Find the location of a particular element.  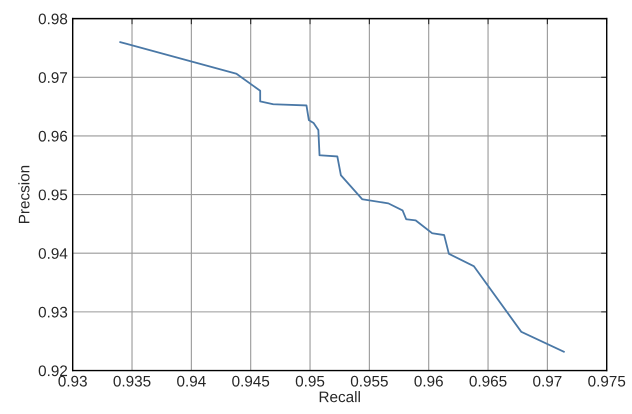

x-tick-label: 0.945 is located at coordinates (251, 381).